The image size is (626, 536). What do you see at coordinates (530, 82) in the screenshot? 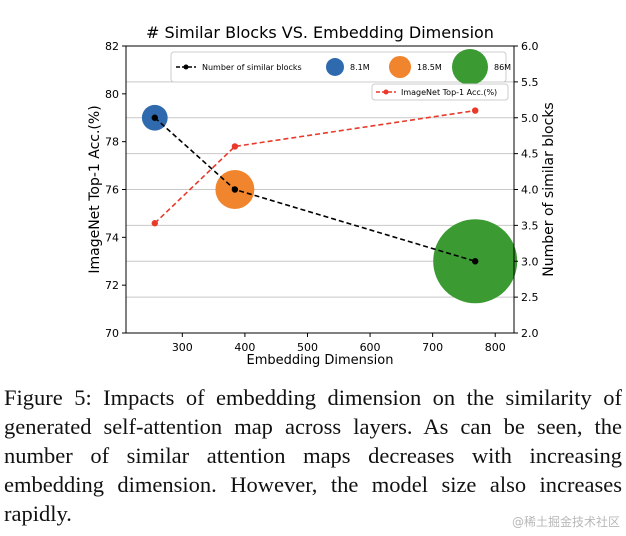
I see `y-right-tick-label: 5.5` at bounding box center [530, 82].